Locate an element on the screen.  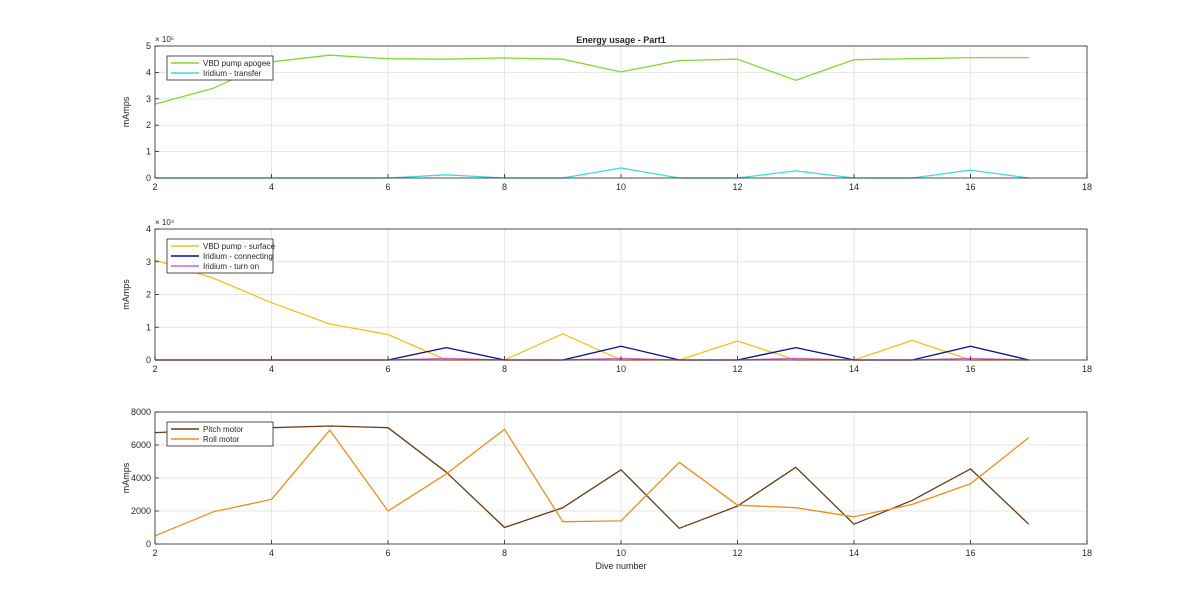
legend-label-1: Pitch motor is located at coordinates (223, 429).